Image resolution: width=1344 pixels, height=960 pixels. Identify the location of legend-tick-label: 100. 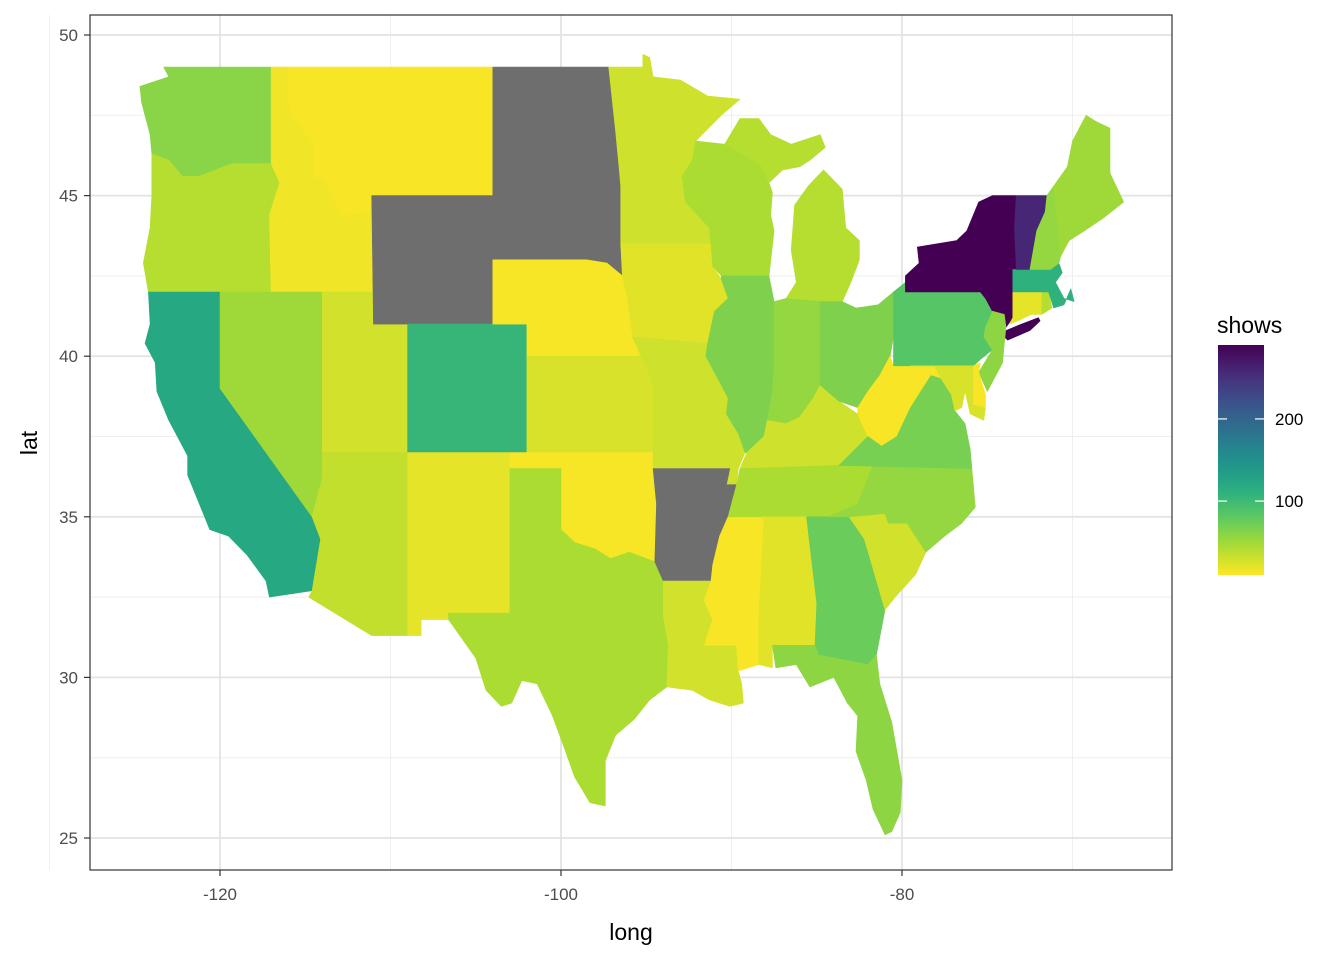
(1289, 501).